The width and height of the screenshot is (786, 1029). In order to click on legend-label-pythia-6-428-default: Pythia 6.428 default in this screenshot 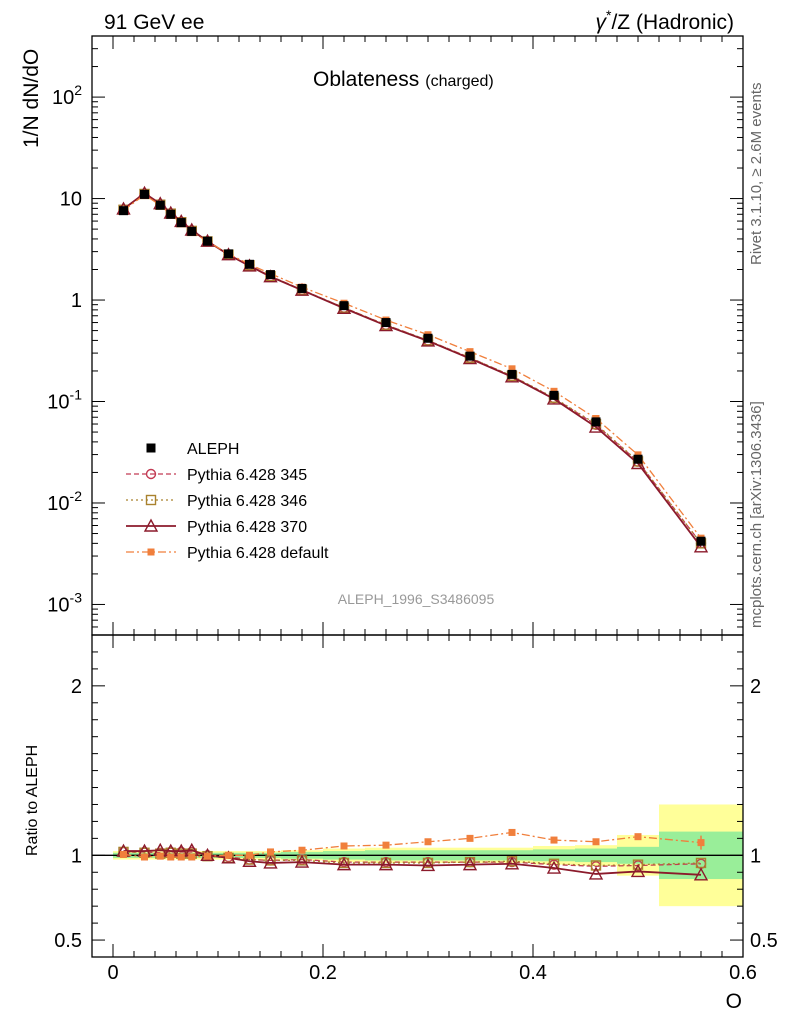, I will do `click(258, 553)`.